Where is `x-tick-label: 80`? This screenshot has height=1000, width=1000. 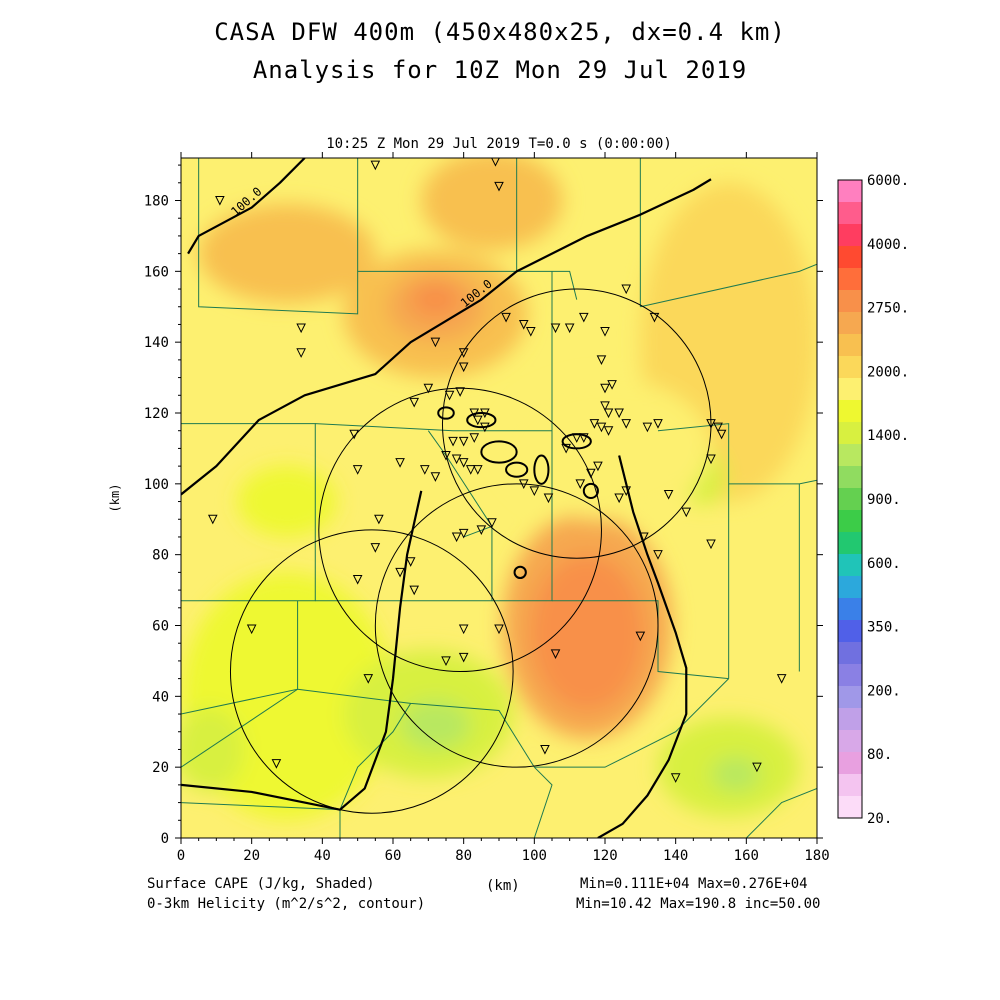
x-tick-label: 80 is located at coordinates (463, 856).